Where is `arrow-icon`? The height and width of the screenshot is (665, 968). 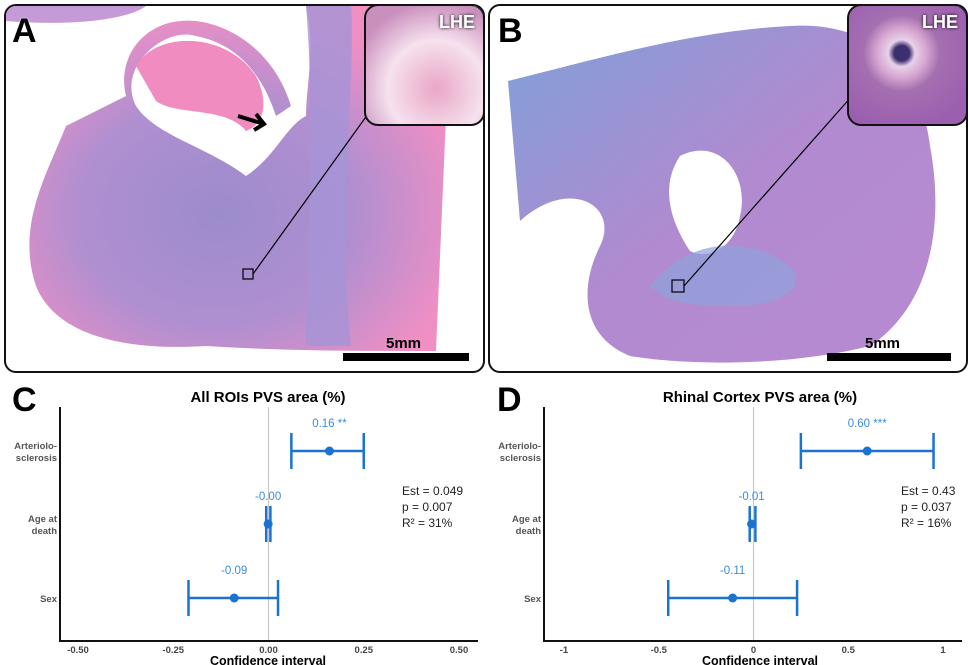 arrow-icon is located at coordinates (252, 122).